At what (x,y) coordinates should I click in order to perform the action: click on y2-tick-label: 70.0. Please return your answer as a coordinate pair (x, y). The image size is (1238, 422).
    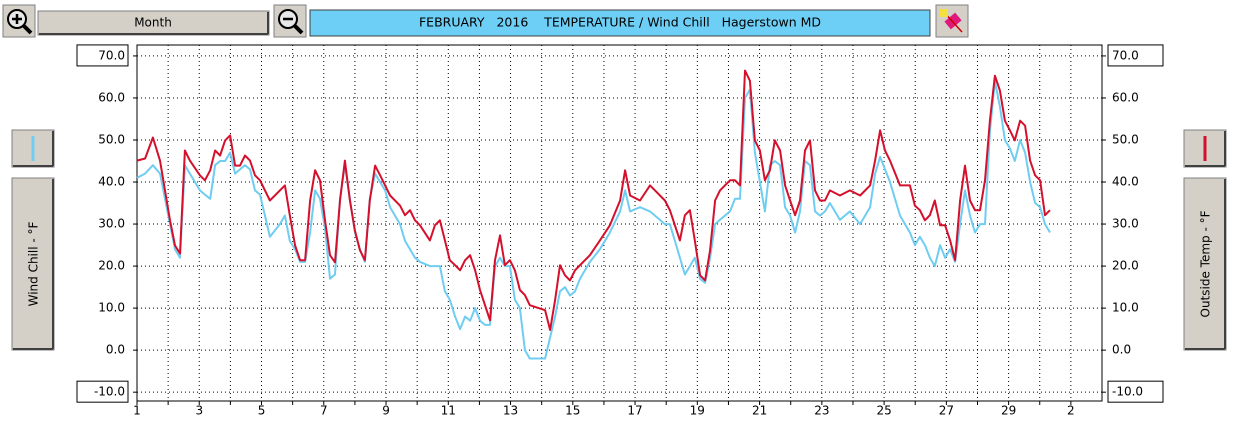
    Looking at the image, I should click on (1125, 55).